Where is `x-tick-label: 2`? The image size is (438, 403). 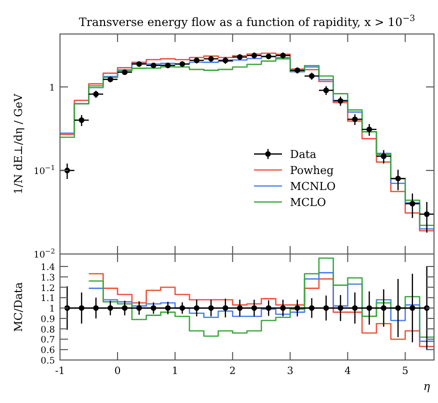 x-tick-label: 2 is located at coordinates (232, 371).